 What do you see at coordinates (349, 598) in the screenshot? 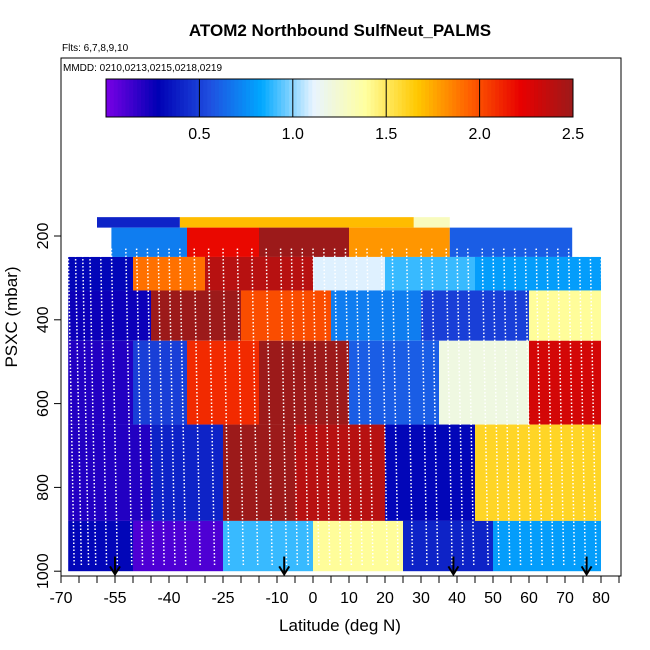
I see `x-tick-label-6: 10` at bounding box center [349, 598].